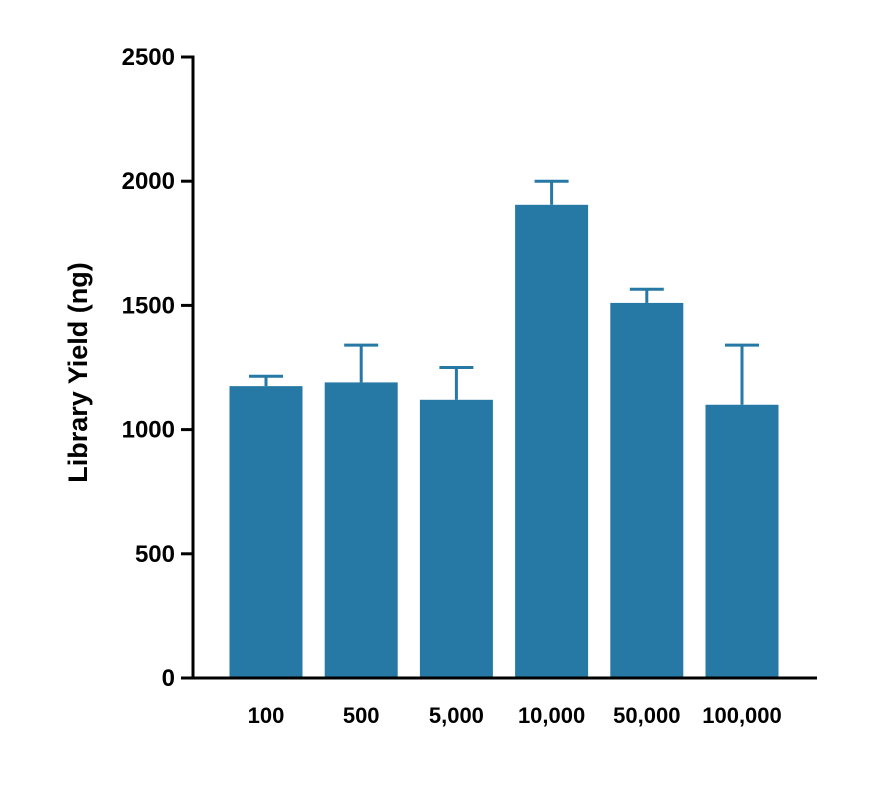 The height and width of the screenshot is (789, 882). I want to click on x-tick-label-1: 500, so click(361, 715).